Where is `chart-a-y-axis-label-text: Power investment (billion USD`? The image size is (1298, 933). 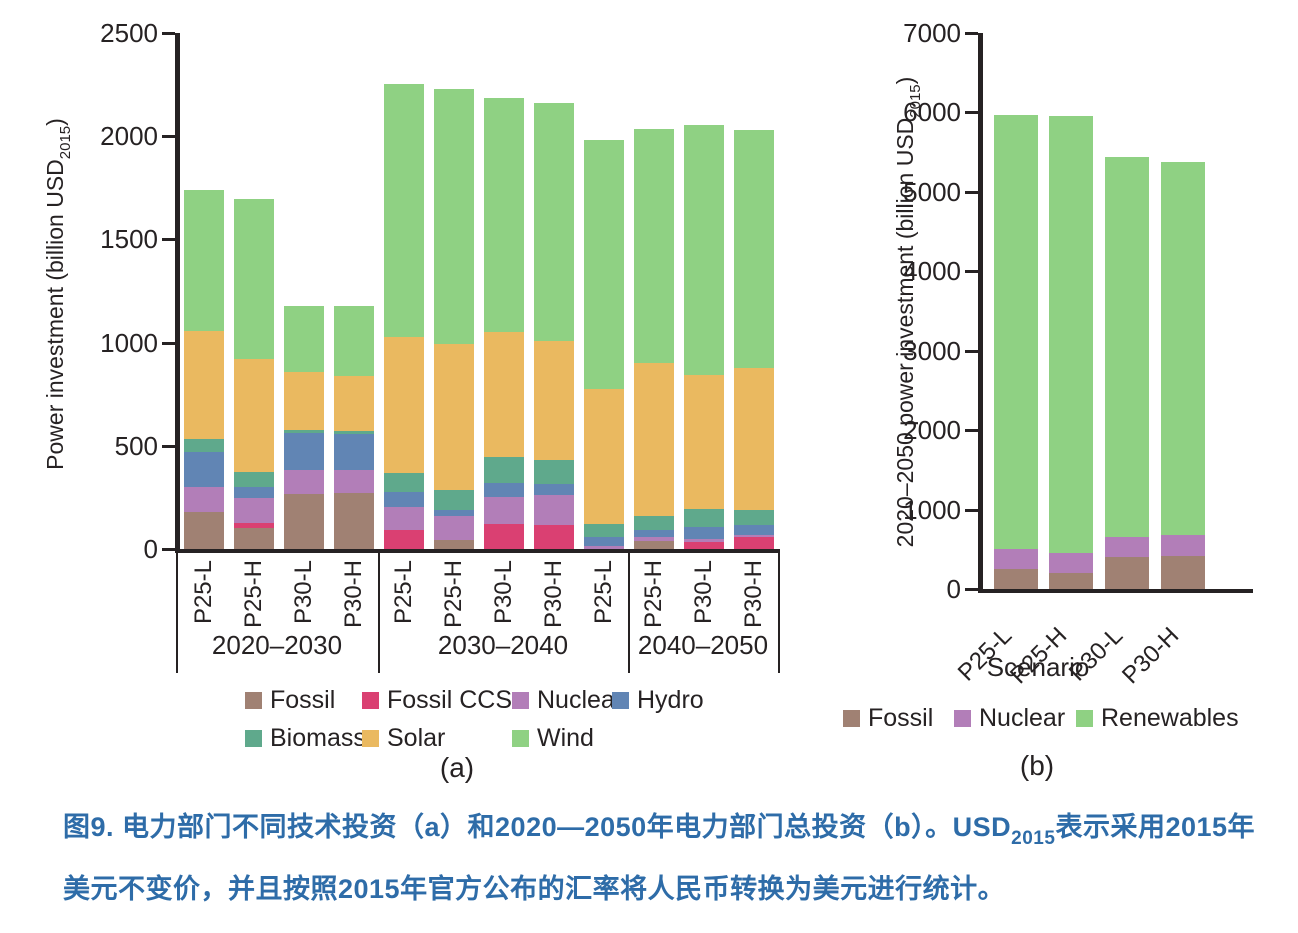
chart-a-y-axis-label-text: Power investment (billion USD is located at coordinates (55, 314).